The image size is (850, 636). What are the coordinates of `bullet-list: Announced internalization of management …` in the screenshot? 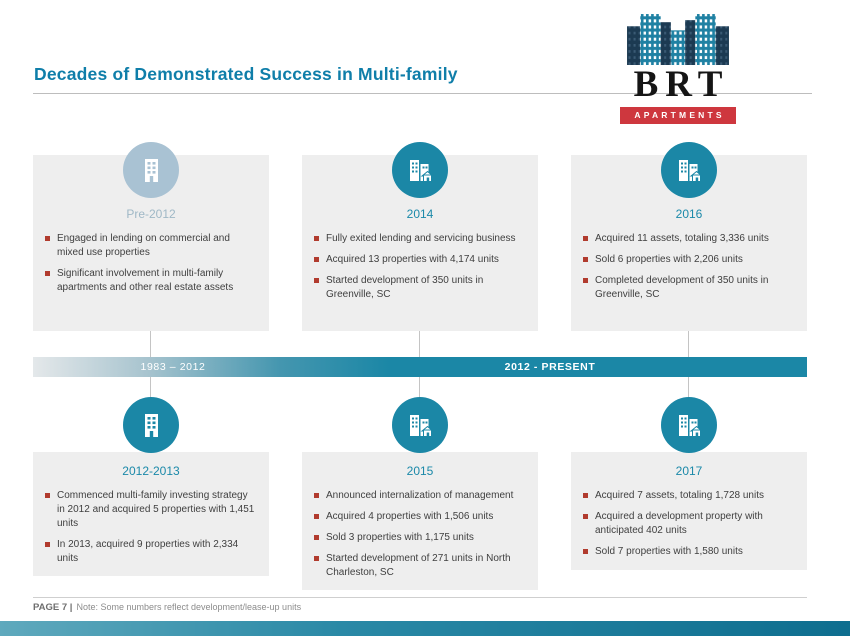 It's located at (420, 534).